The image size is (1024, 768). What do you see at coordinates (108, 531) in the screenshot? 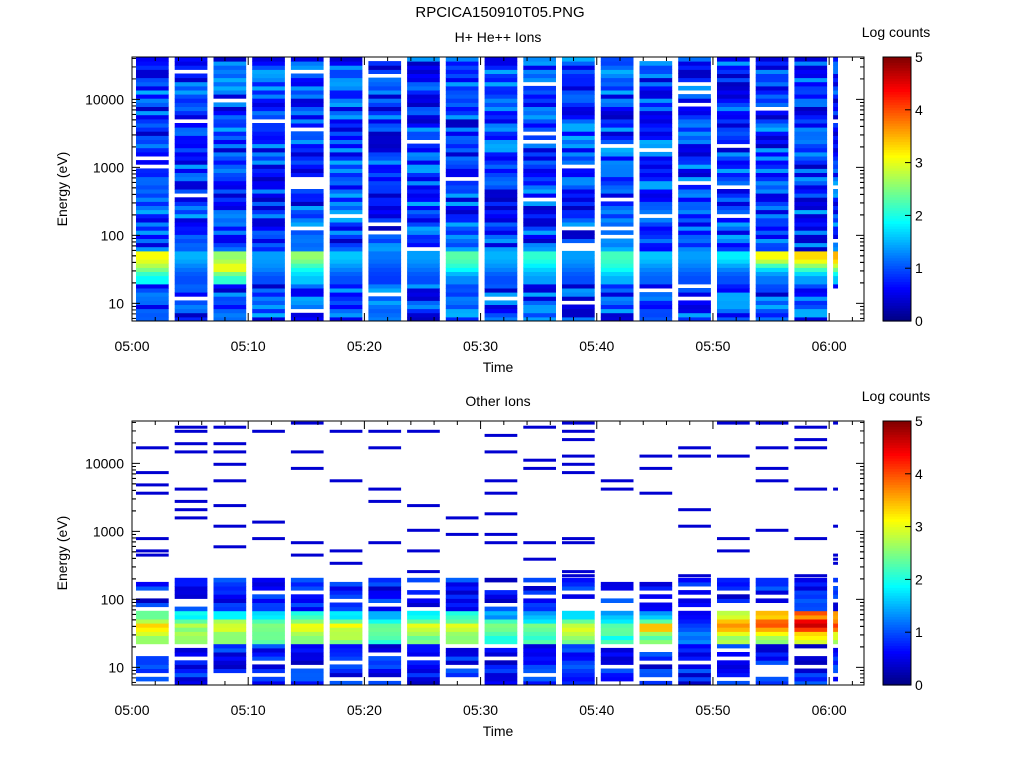
I see `y-tick-label: 1000` at bounding box center [108, 531].